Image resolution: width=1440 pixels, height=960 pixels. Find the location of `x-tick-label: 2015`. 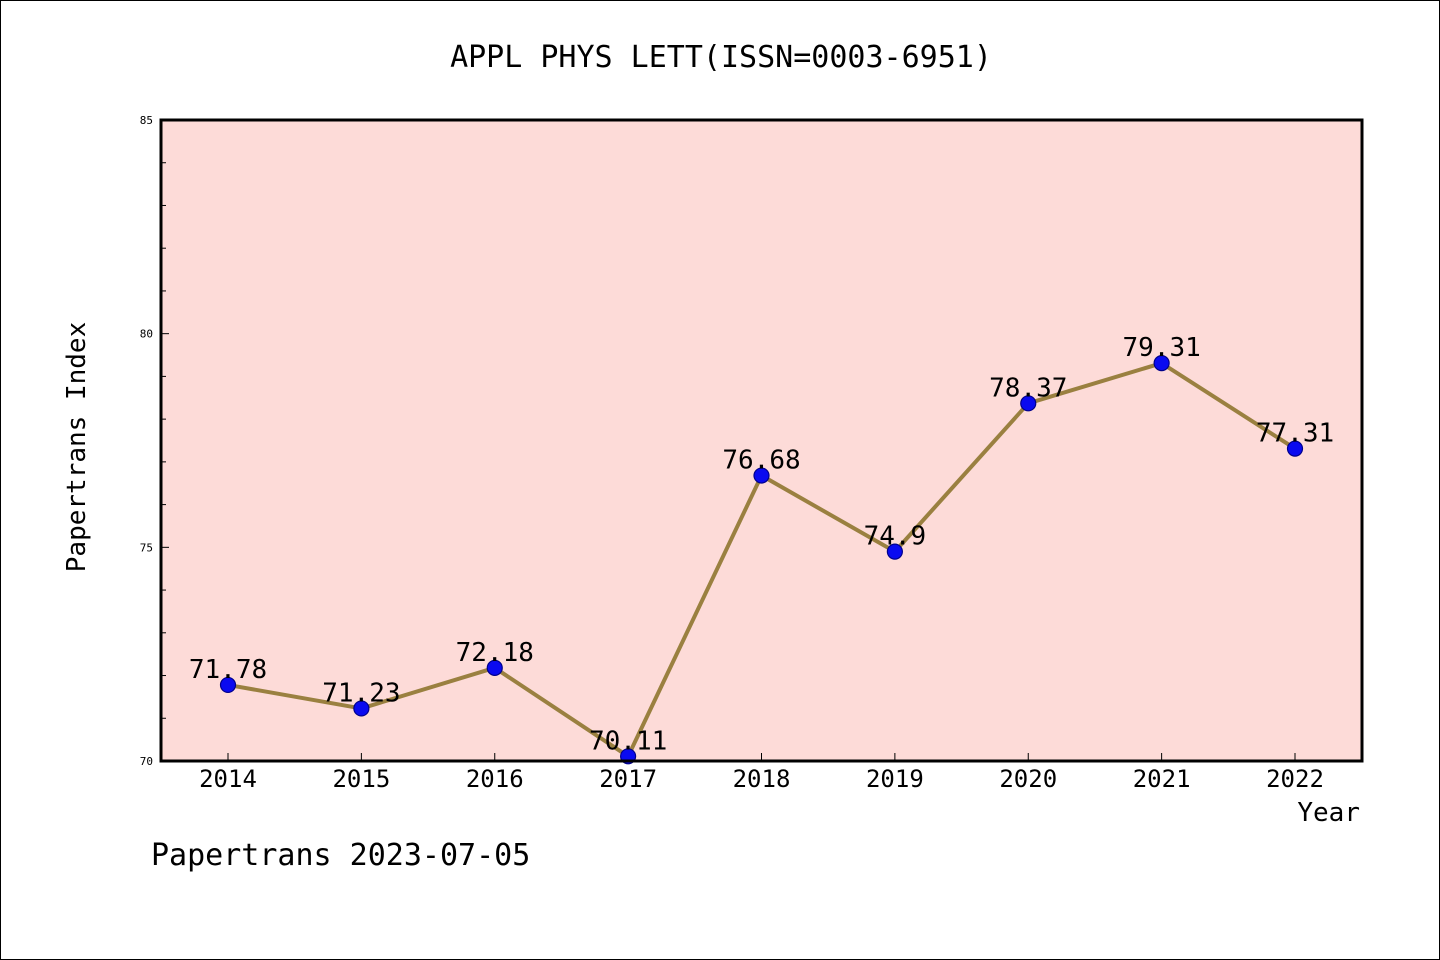

x-tick-label: 2015 is located at coordinates (361, 779).